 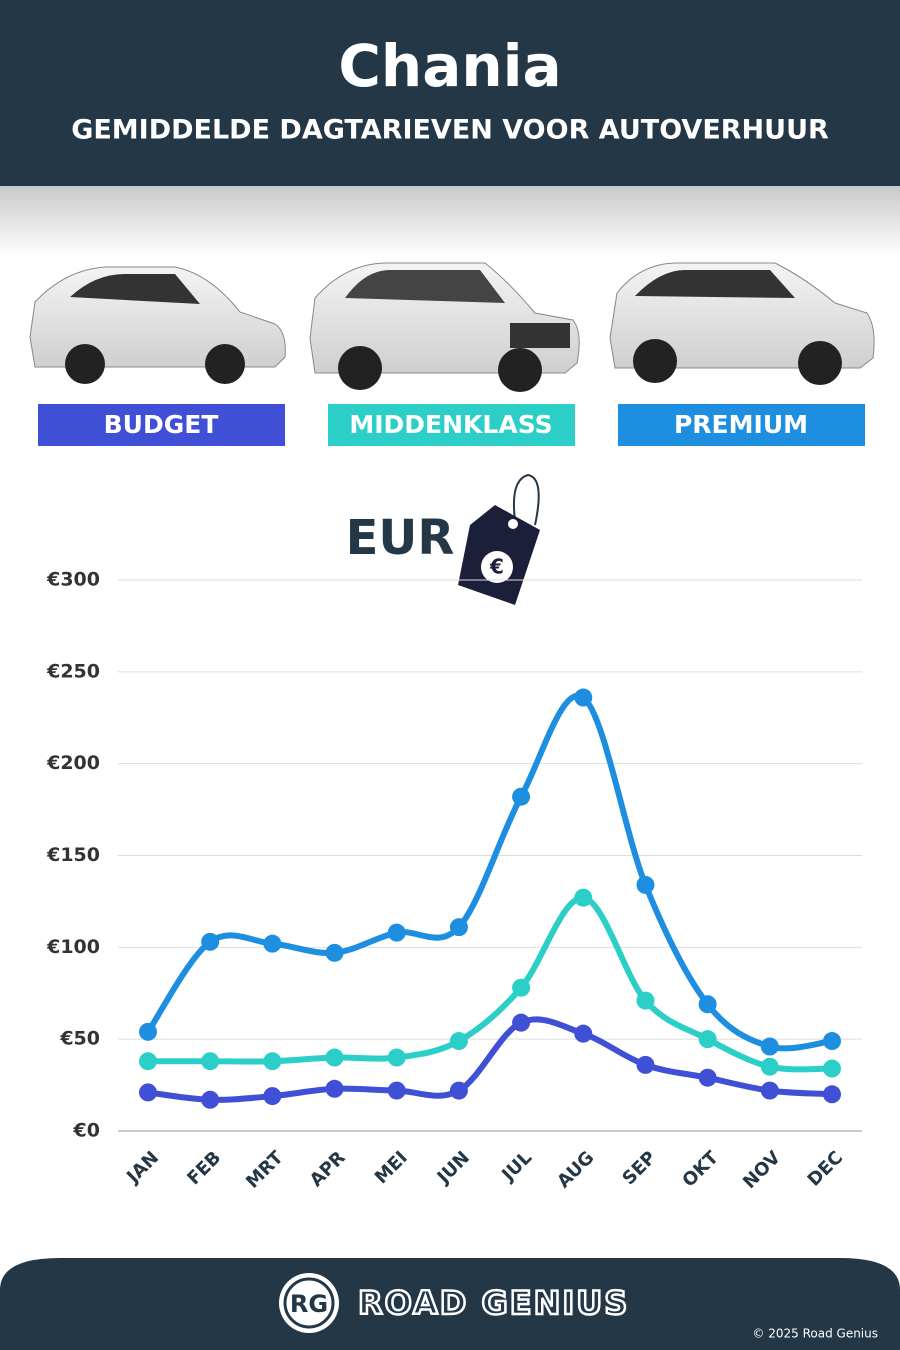 What do you see at coordinates (493, 1303) in the screenshot?
I see `brand: ROAD GENIUS` at bounding box center [493, 1303].